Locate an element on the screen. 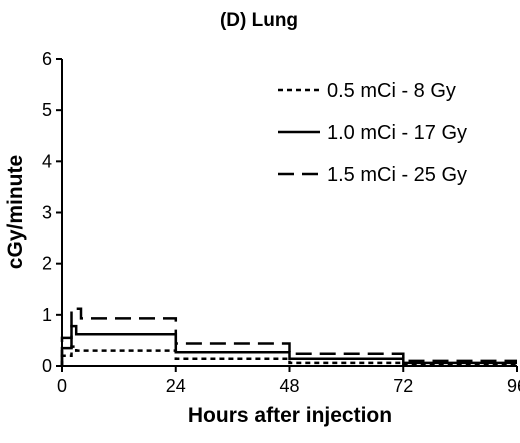  x-tick-label-3: 72 is located at coordinates (403, 386).